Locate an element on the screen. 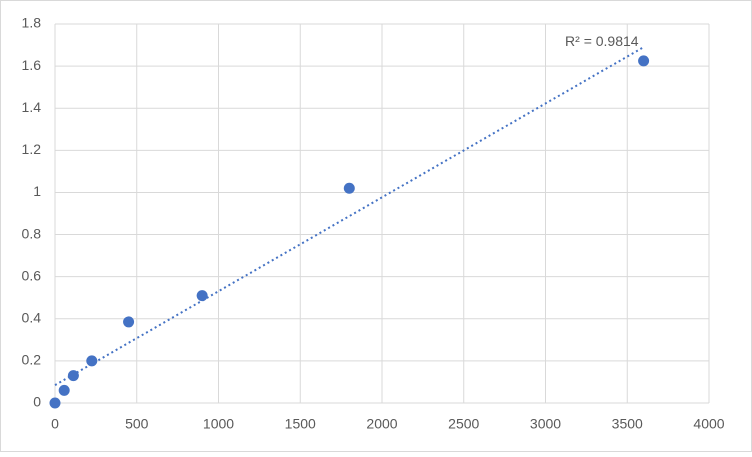  x-tick-label: 2000 is located at coordinates (381, 424).